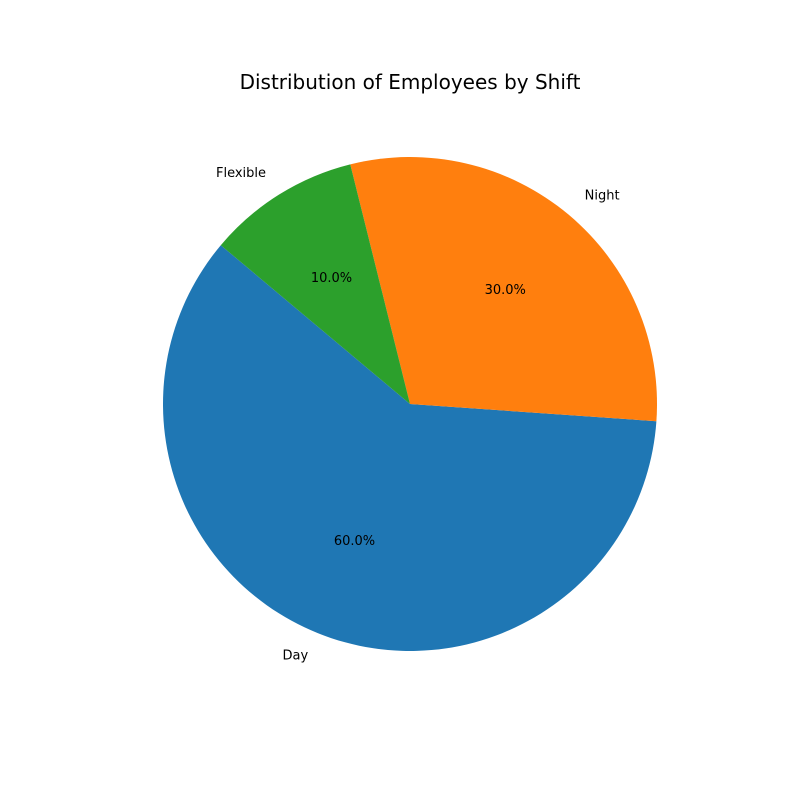 This screenshot has width=800, height=800. I want to click on slice-percent-flexible: 10.0%, so click(331, 278).